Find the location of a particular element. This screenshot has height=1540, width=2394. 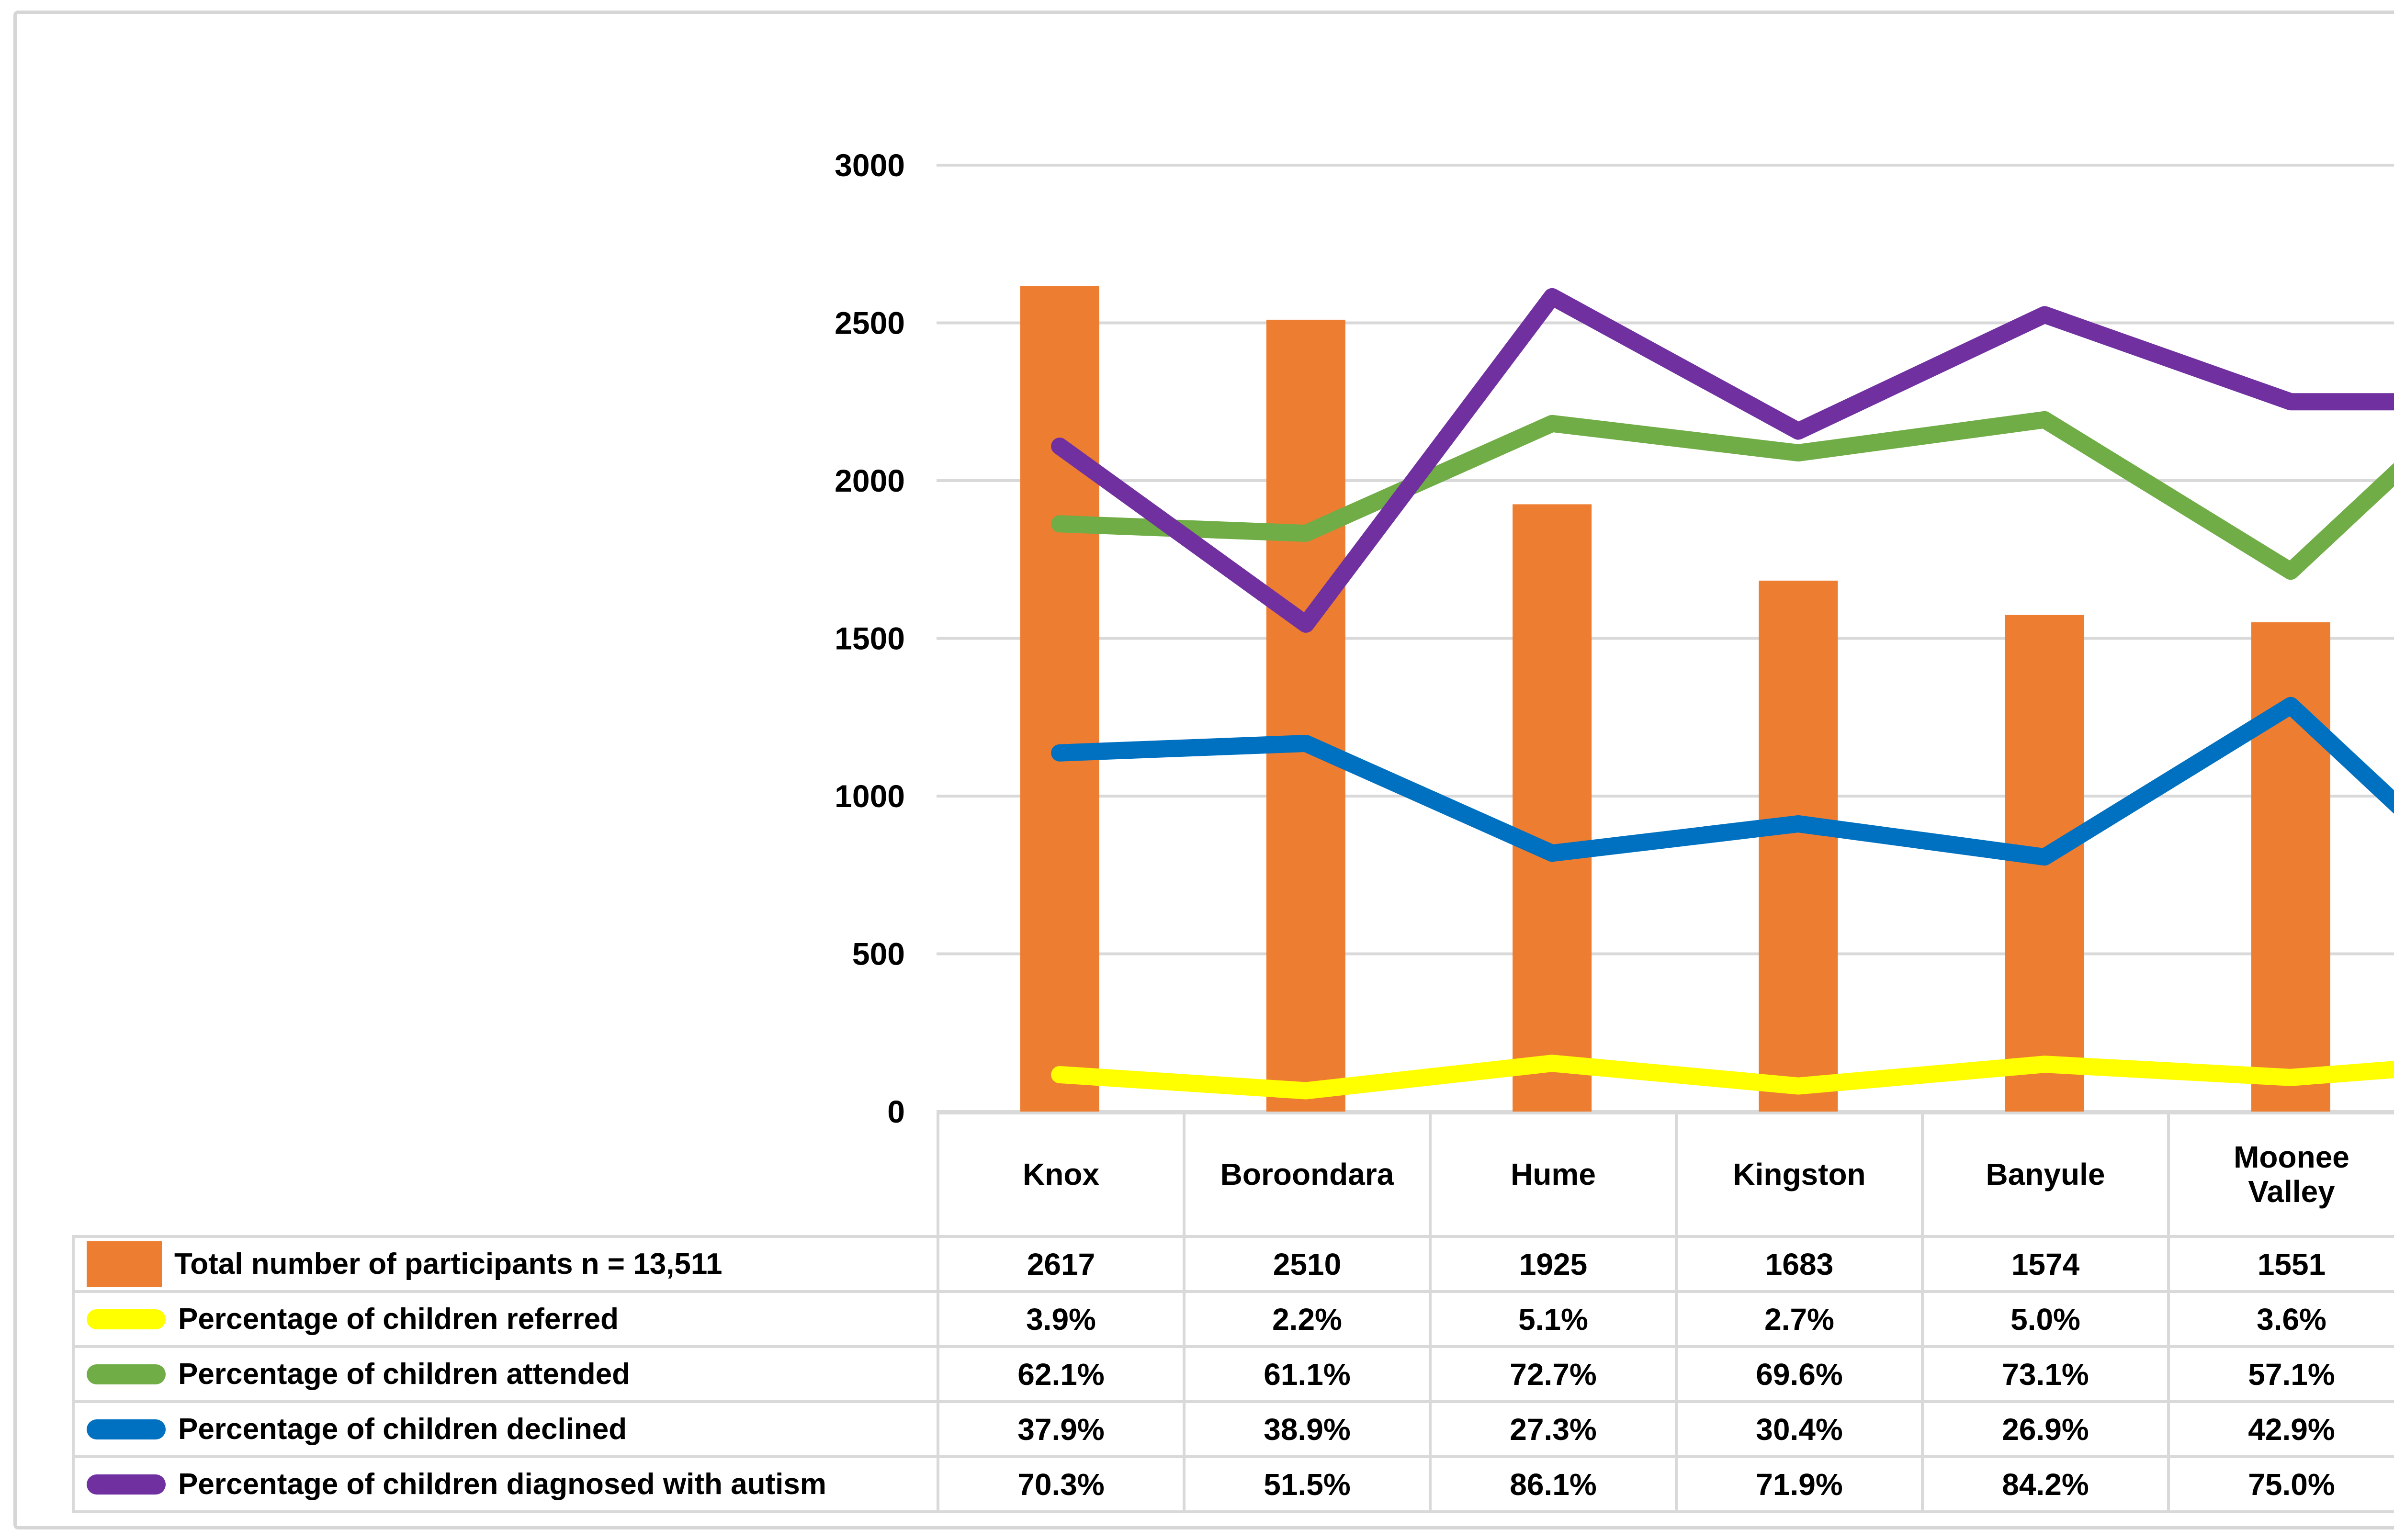

value-total-number-of-participants-n-13-511-knox: 2617 is located at coordinates (1061, 1264).